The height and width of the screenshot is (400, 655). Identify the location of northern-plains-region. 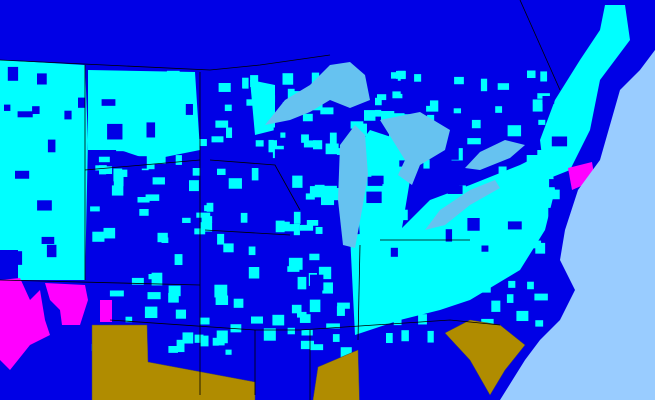
(44, 170).